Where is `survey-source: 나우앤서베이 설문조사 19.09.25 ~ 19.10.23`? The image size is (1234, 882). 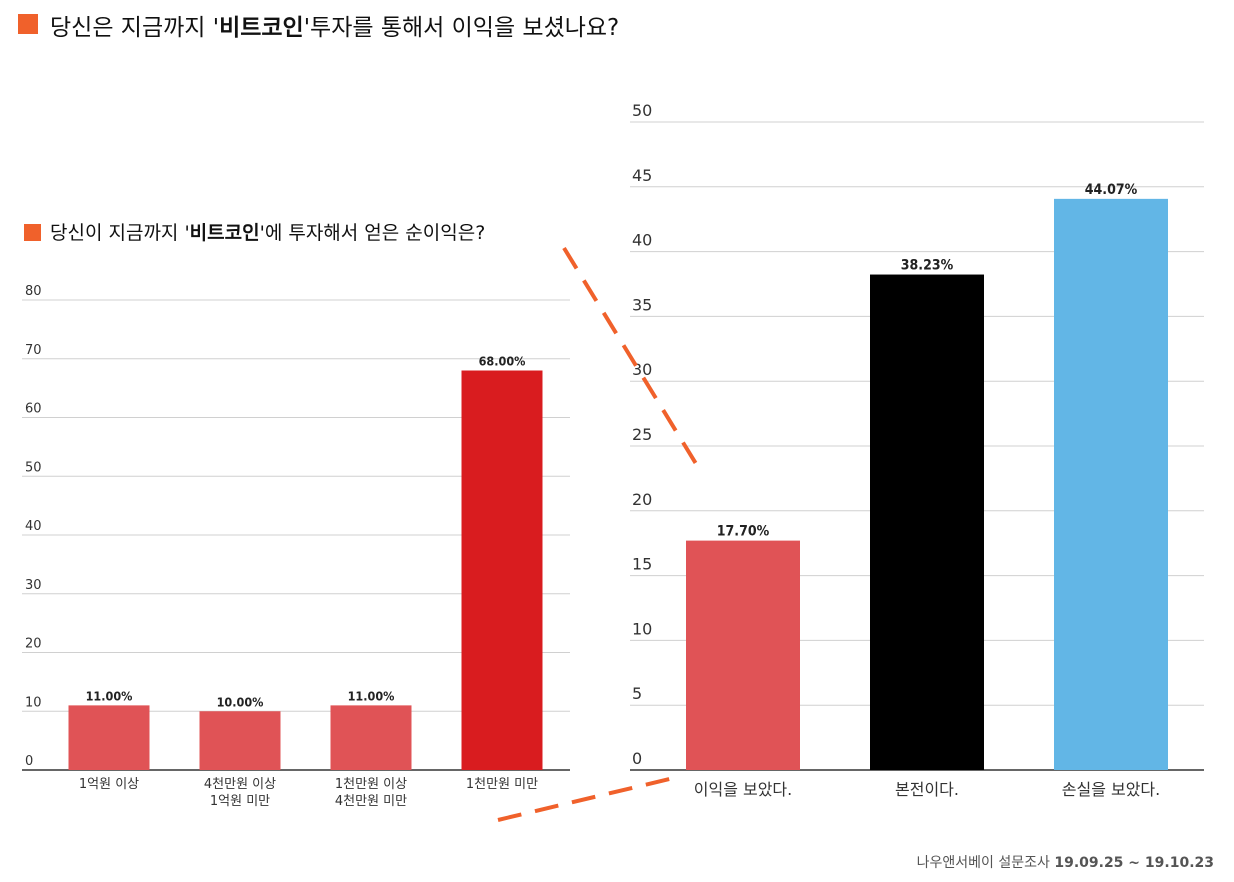
survey-source: 나우앤서베이 설문조사 19.09.25 ~ 19.10.23 is located at coordinates (1065, 863).